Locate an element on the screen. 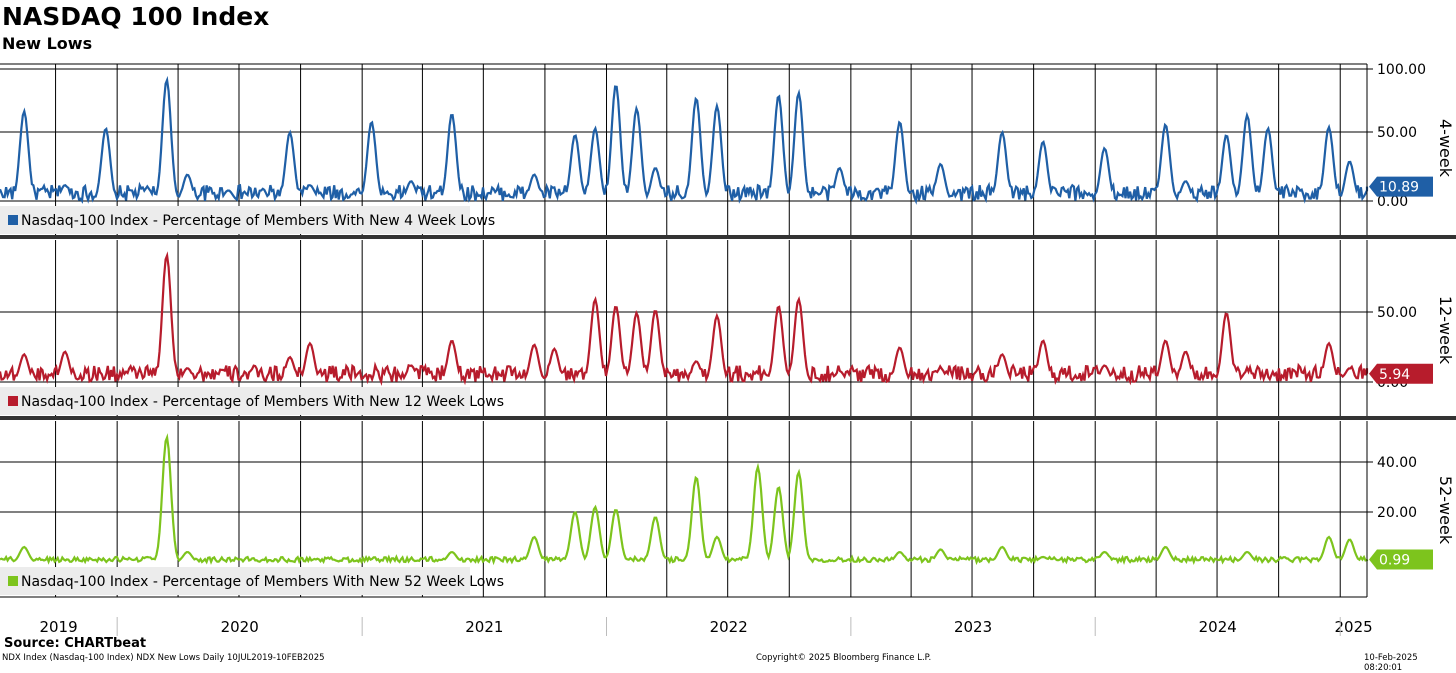 This screenshot has height=673, width=1456. y-tick-label: 100.00 is located at coordinates (1401, 70).